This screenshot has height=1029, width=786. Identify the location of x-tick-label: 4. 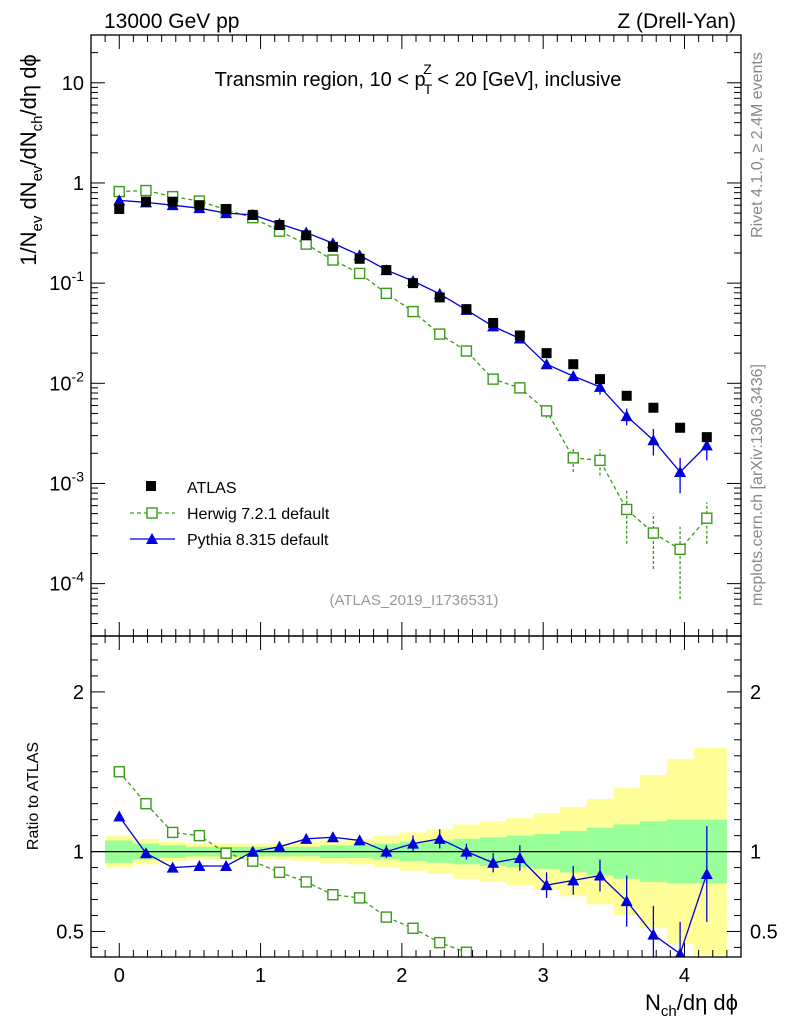
(684, 976).